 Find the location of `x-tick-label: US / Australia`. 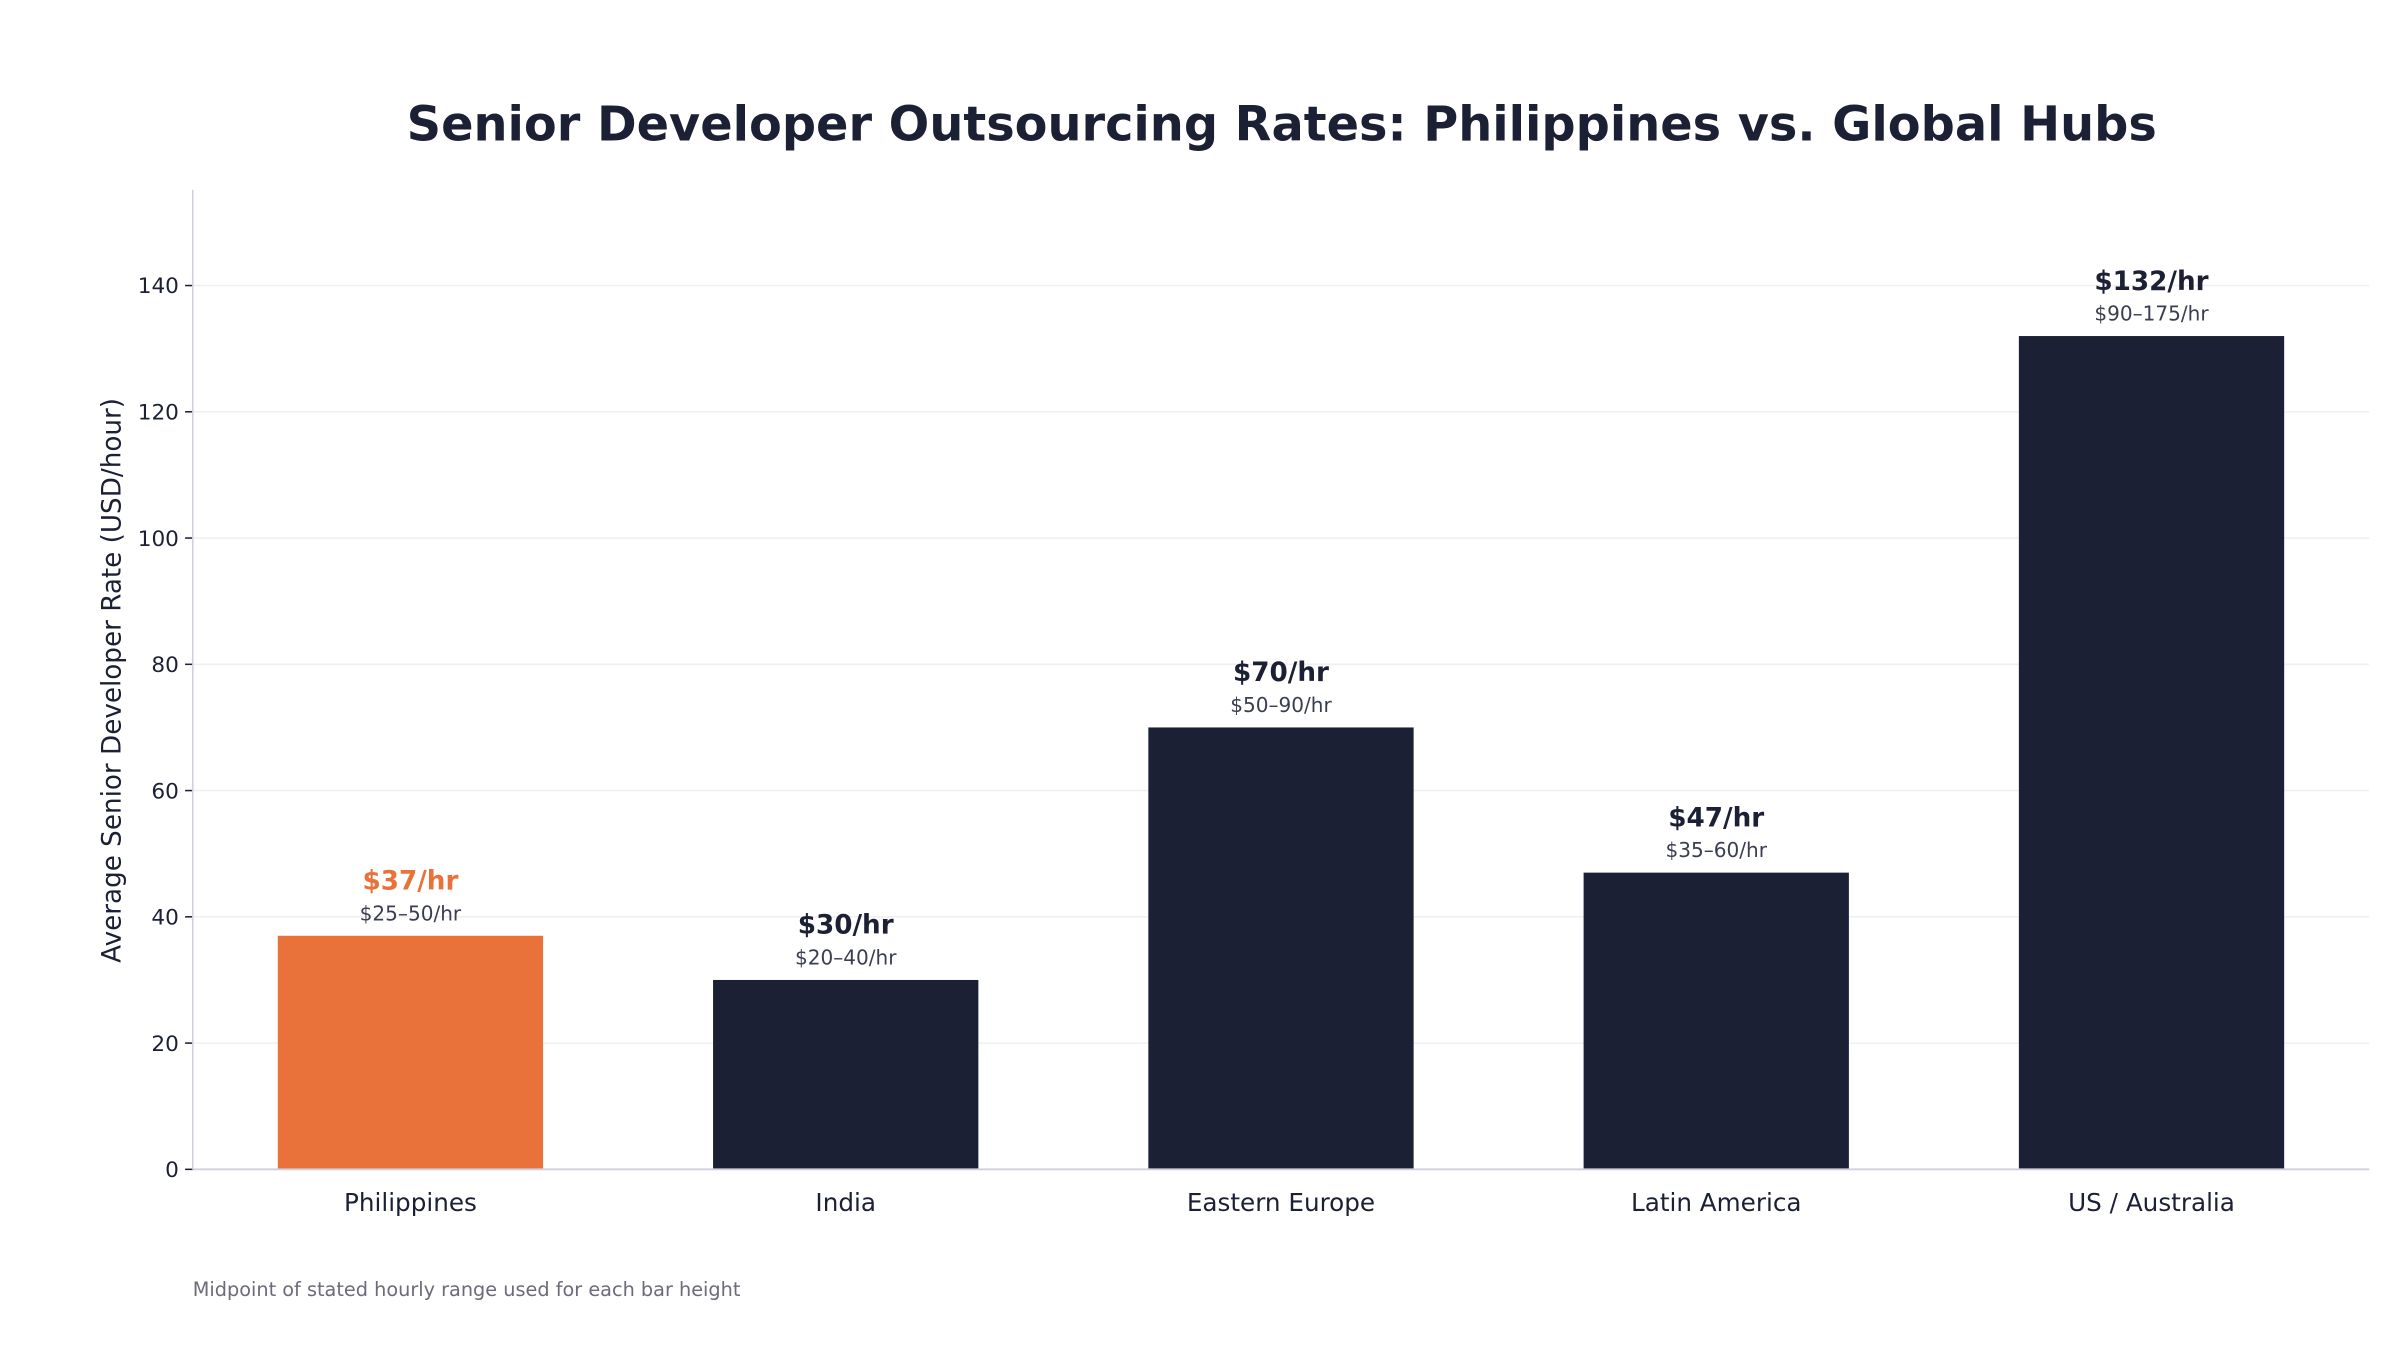

x-tick-label: US / Australia is located at coordinates (2151, 1202).